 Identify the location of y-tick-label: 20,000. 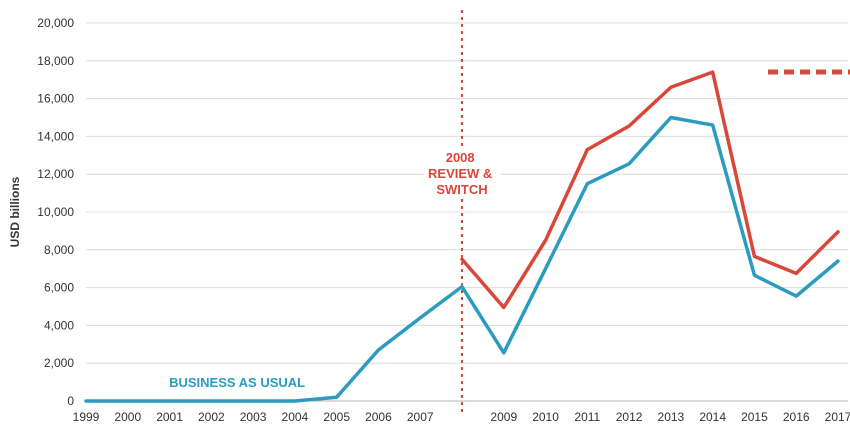
(55, 23).